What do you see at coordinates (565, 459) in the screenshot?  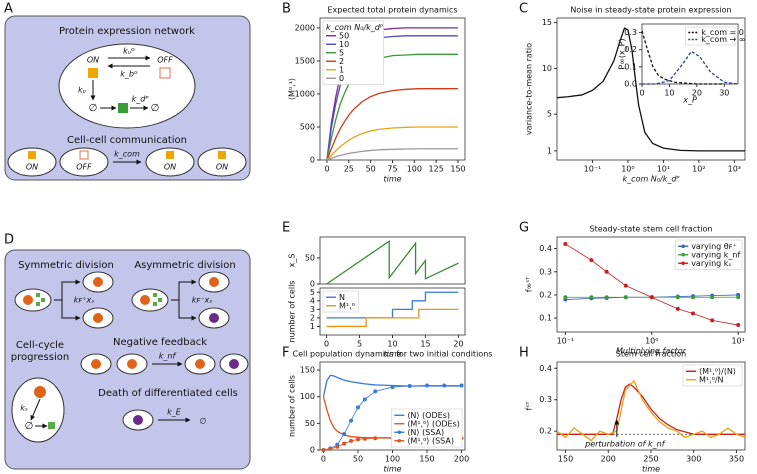 I see `x-tick-label: 150` at bounding box center [565, 459].